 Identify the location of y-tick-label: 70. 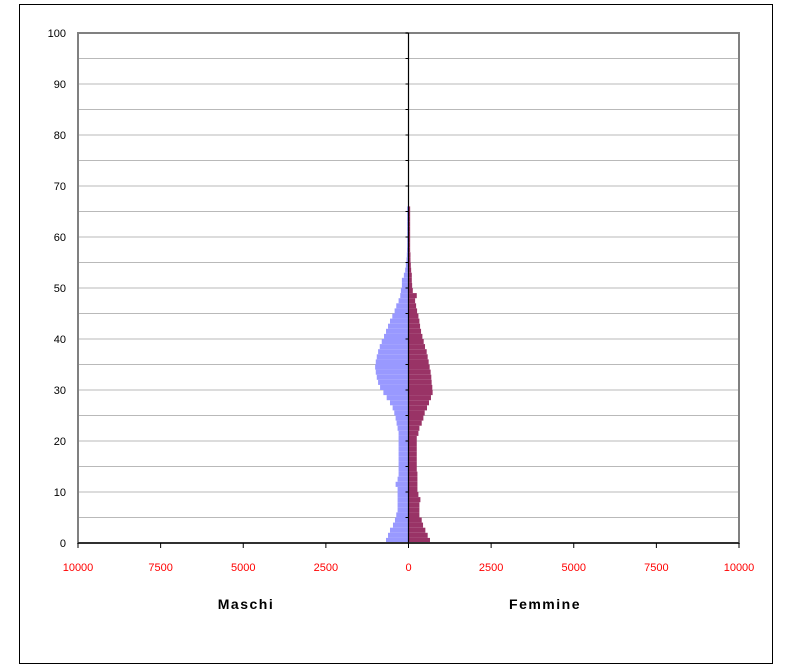
(60, 187).